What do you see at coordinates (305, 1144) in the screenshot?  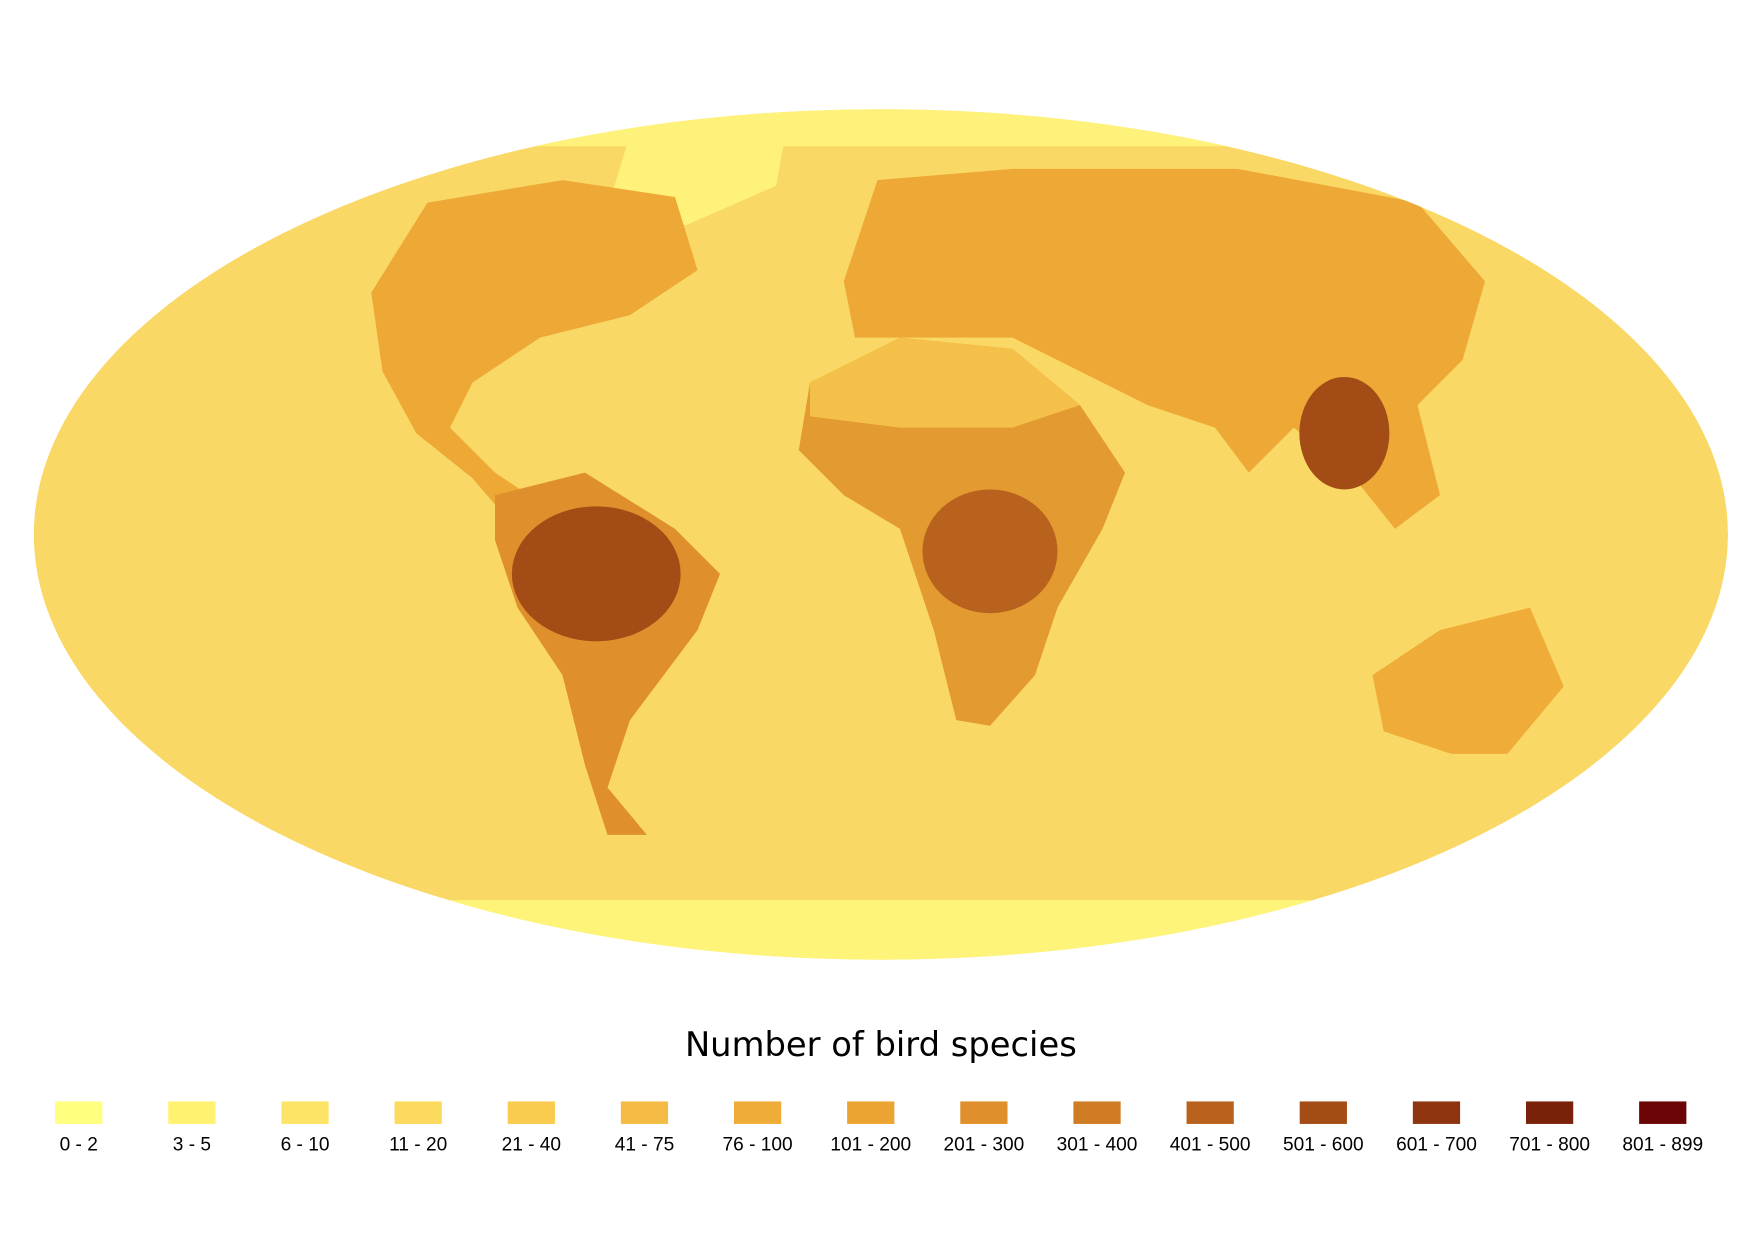 I see `legend-label: 6 - 10` at bounding box center [305, 1144].